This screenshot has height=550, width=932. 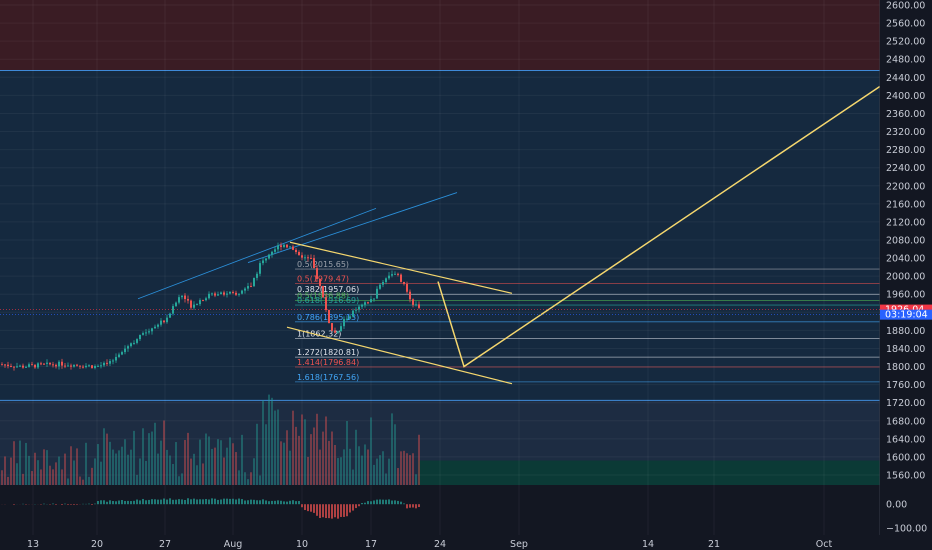 What do you see at coordinates (210, 439) in the screenshot?
I see `volume-bars` at bounding box center [210, 439].